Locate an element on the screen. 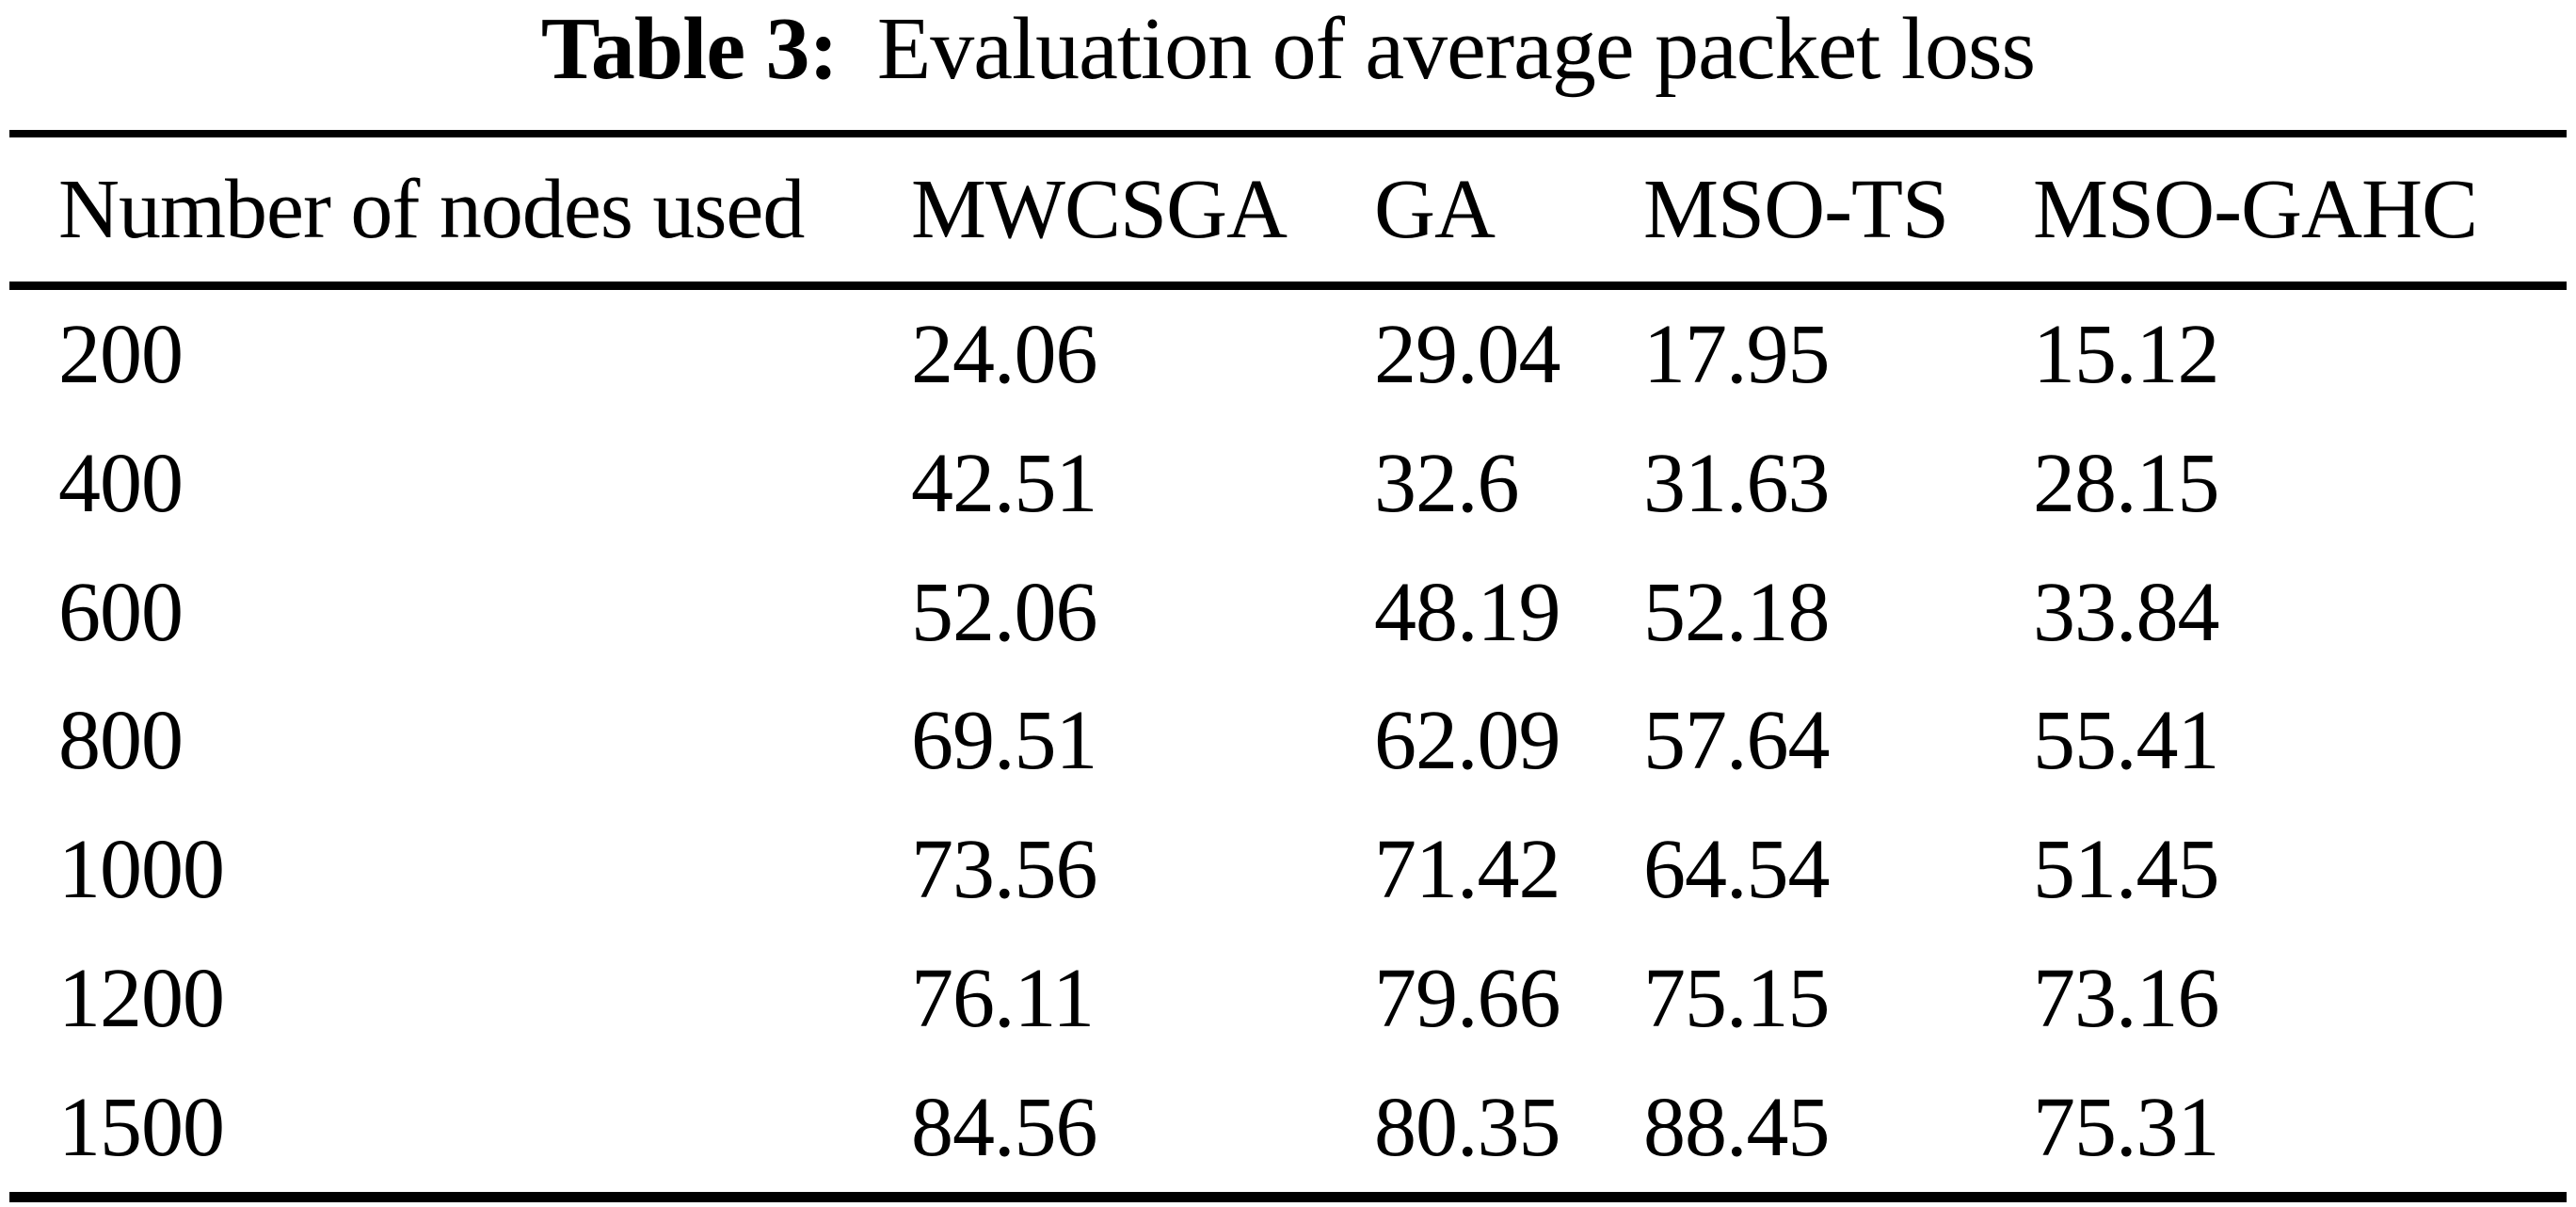 This screenshot has width=2576, height=1207. table-cell-mso-ts: 88.45 is located at coordinates (1737, 1128).